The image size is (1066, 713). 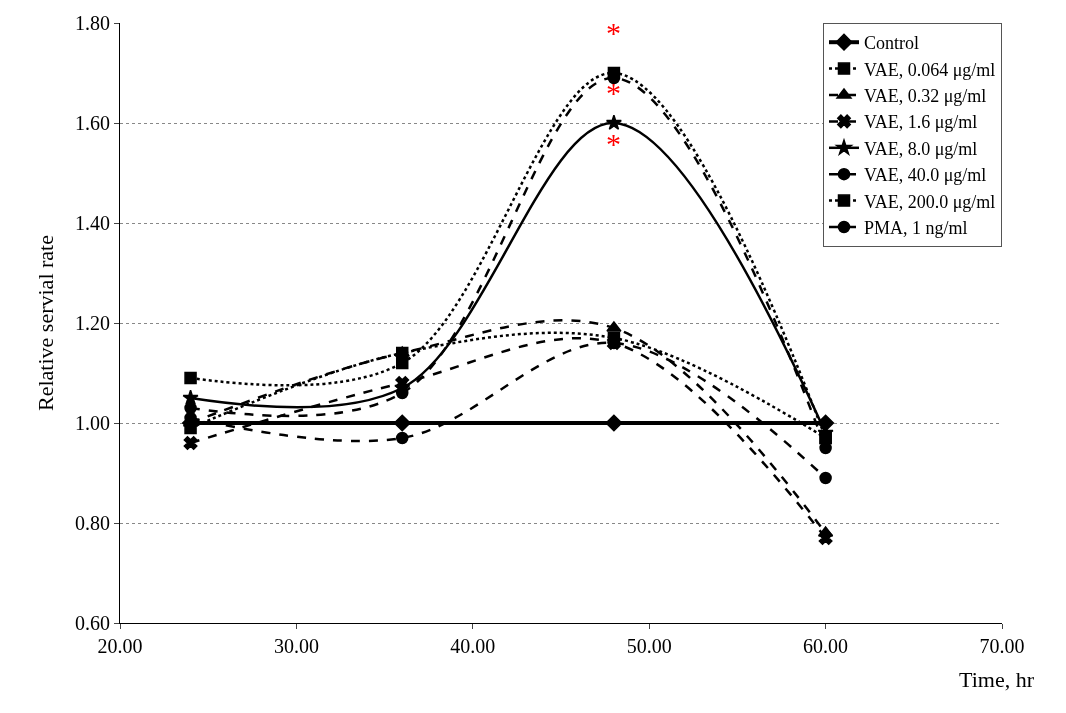 What do you see at coordinates (930, 201) in the screenshot?
I see `legend-label: VAE, 200.0 μg/ml` at bounding box center [930, 201].